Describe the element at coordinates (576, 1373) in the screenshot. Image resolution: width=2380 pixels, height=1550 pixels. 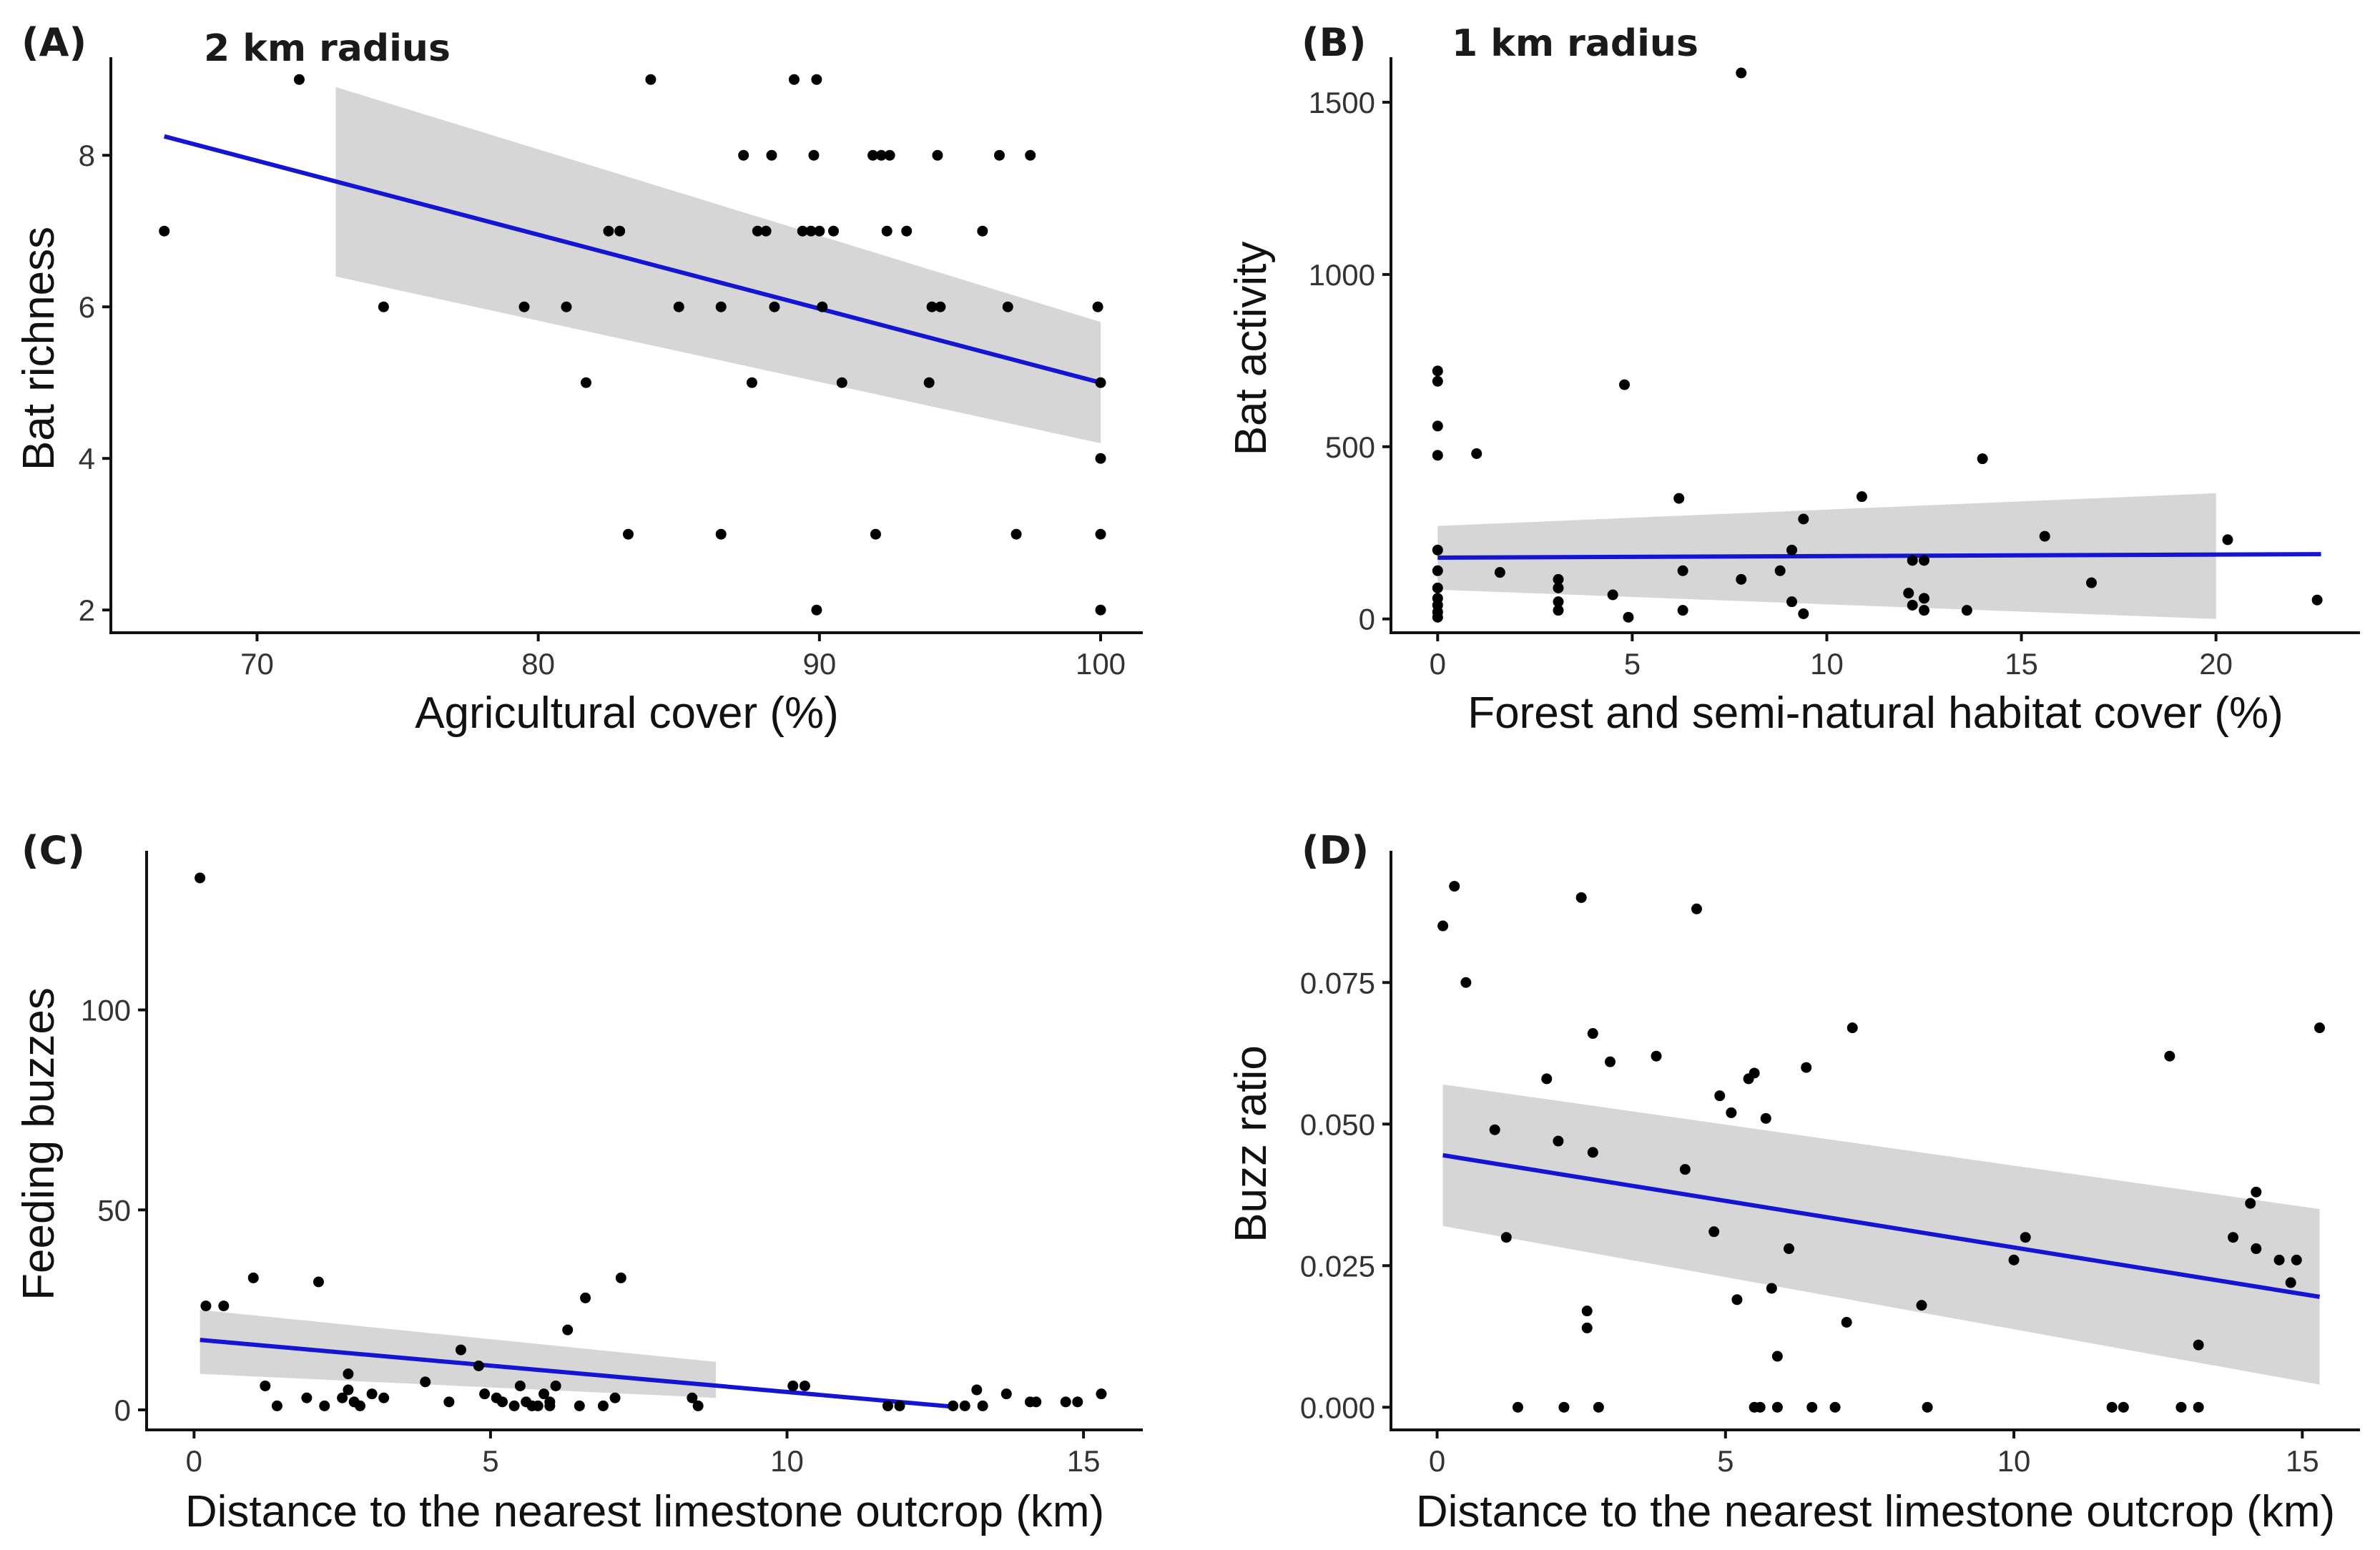
I see `panel-c-fit-group` at that location.